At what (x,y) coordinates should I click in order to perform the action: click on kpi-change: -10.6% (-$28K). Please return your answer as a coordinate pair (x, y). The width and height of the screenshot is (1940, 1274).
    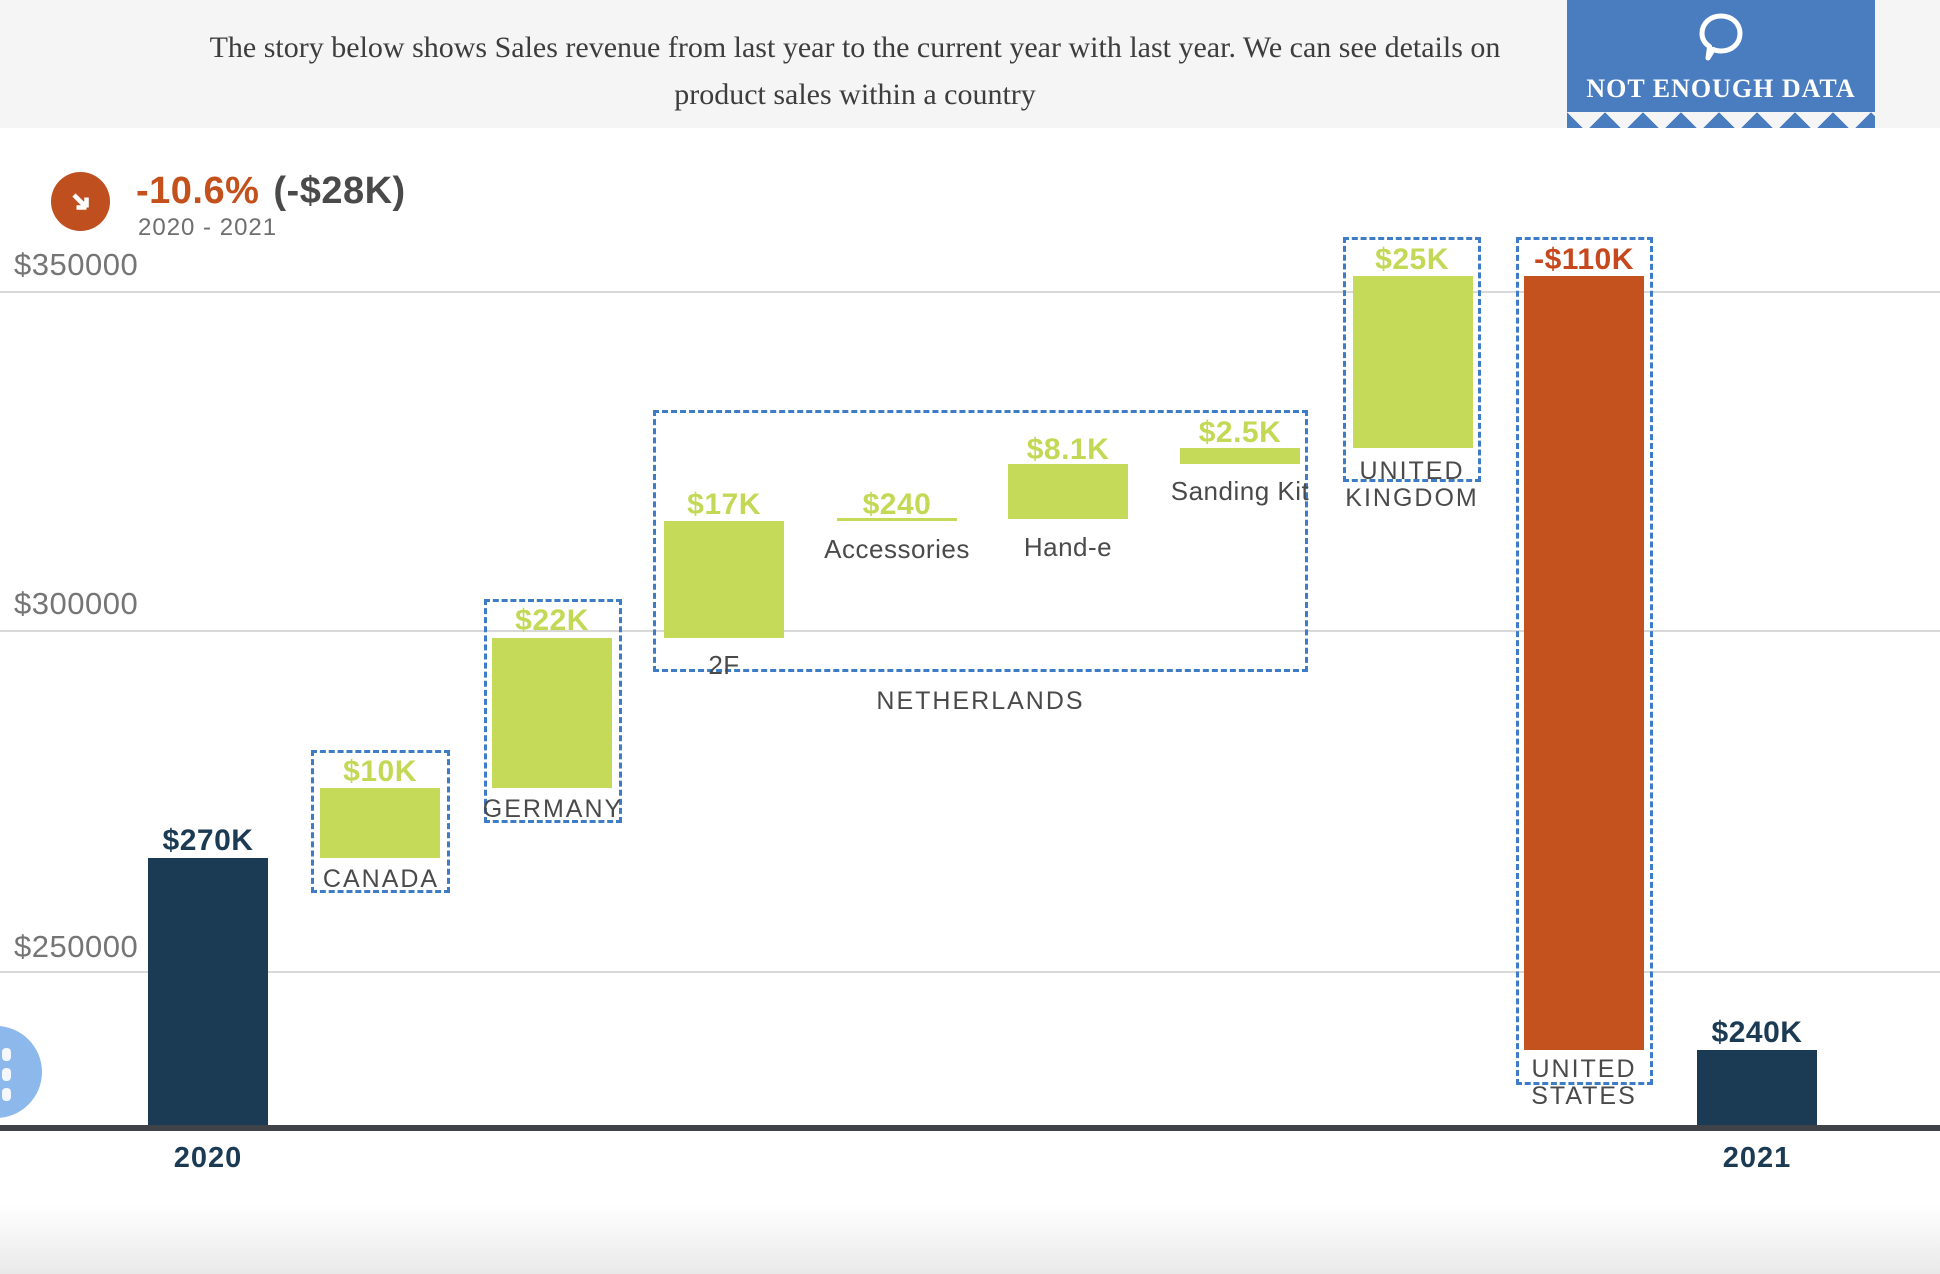
    Looking at the image, I should click on (271, 191).